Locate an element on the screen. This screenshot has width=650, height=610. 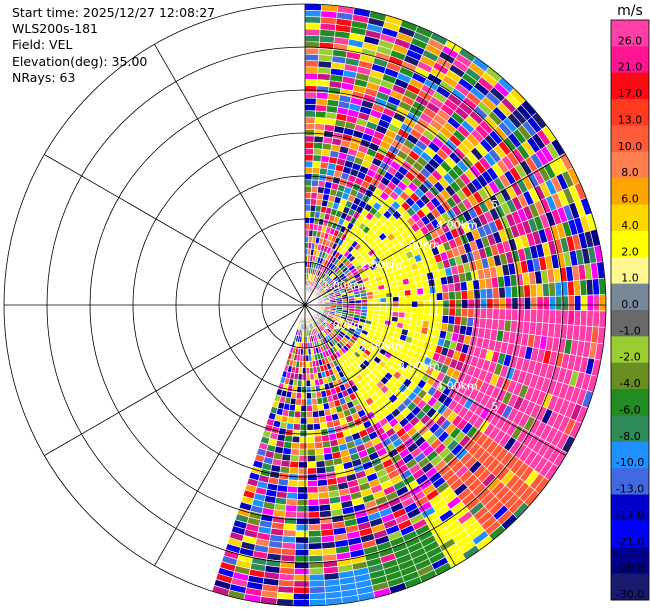
colorbar-tick-label: -6.0 is located at coordinates (629, 410).